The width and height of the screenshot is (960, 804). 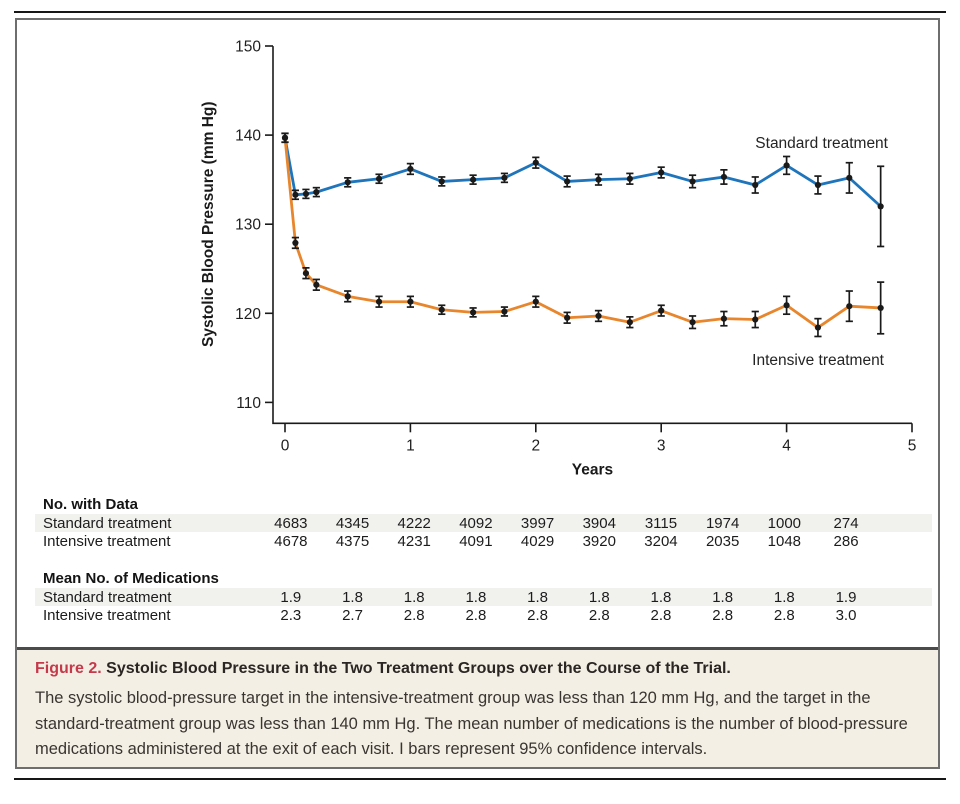 I want to click on x-tick-label: 3, so click(x=661, y=445).